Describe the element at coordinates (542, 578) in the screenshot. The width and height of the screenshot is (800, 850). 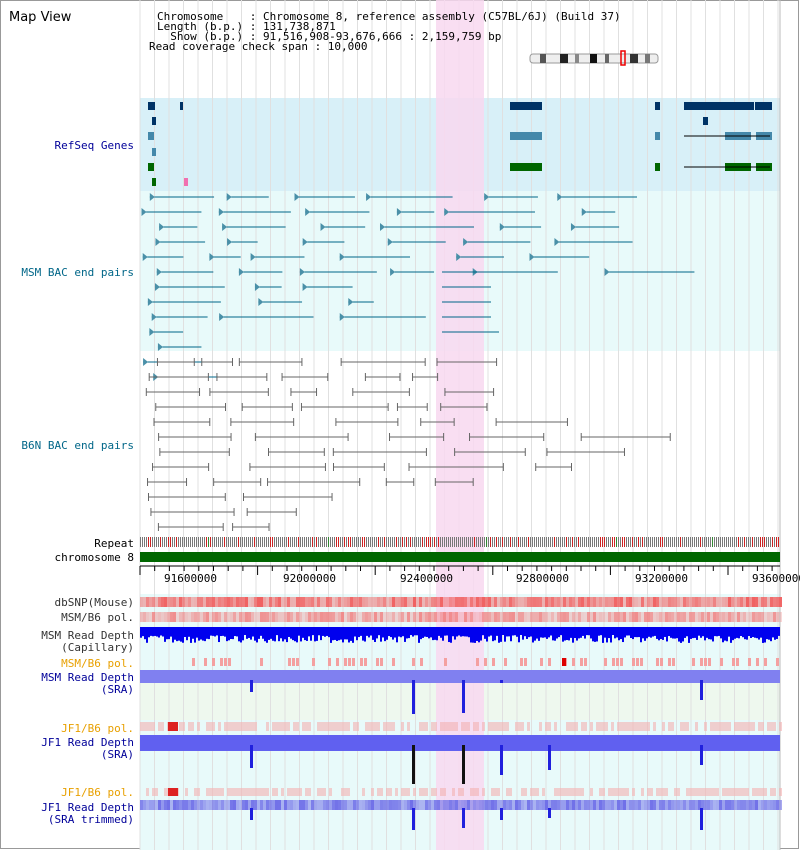
I see `axis-tick-label: 92800000` at that location.